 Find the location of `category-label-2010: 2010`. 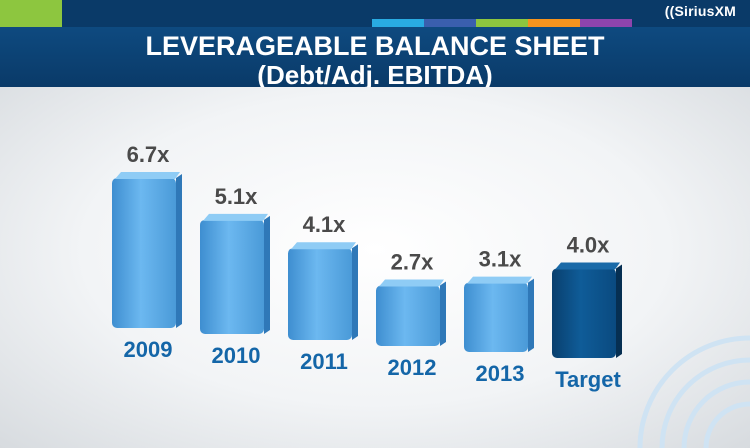

category-label-2010: 2010 is located at coordinates (236, 355).